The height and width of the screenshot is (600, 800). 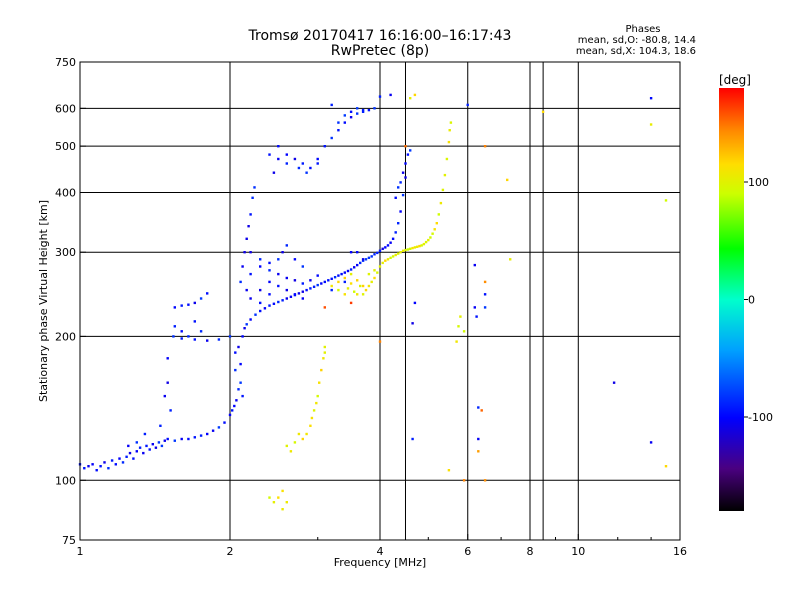 What do you see at coordinates (758, 300) in the screenshot?
I see `colorbar-ticks: 100 0 -100` at bounding box center [758, 300].